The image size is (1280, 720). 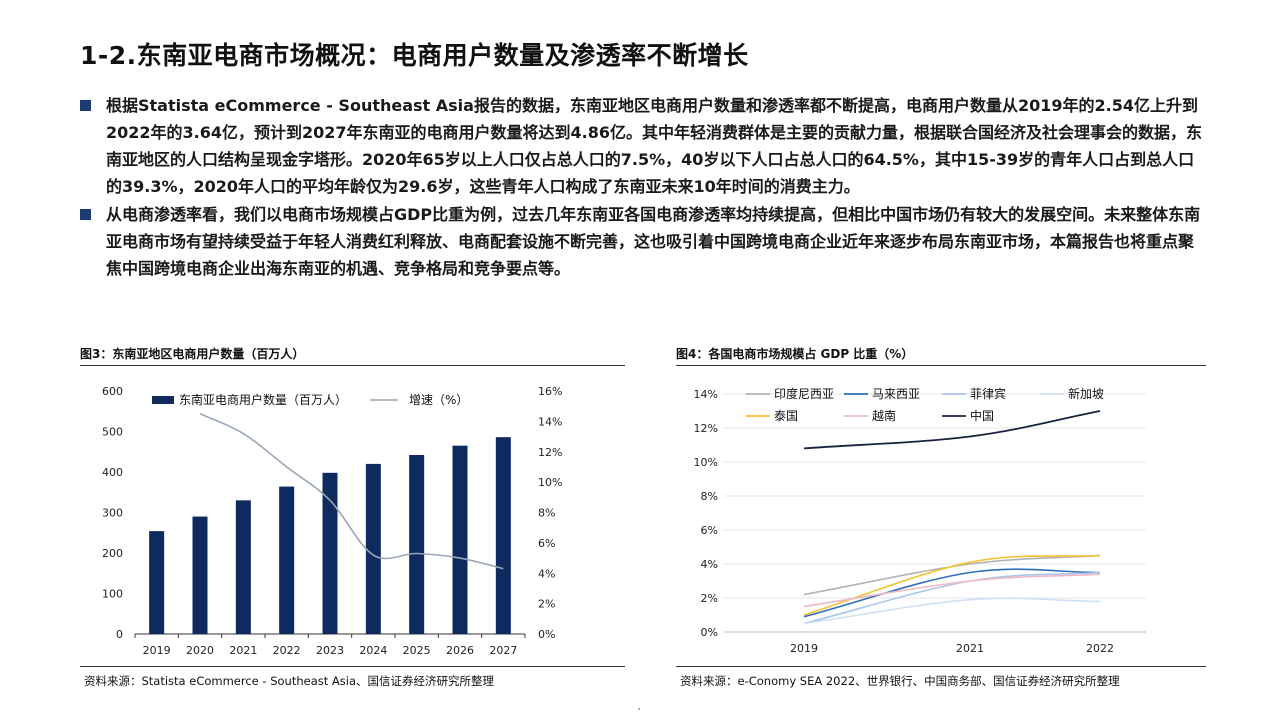 I want to click on y-tick-label: 6%, so click(x=709, y=530).